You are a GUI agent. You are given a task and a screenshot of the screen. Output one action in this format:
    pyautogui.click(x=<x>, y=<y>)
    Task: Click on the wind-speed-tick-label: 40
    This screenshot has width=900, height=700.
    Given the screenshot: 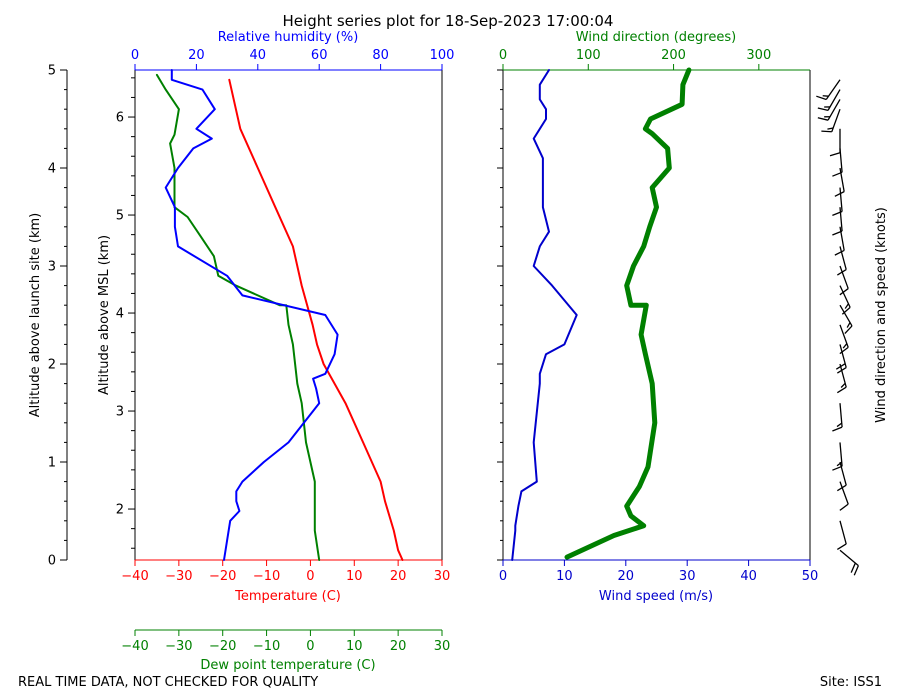 What is the action you would take?
    pyautogui.click(x=748, y=576)
    